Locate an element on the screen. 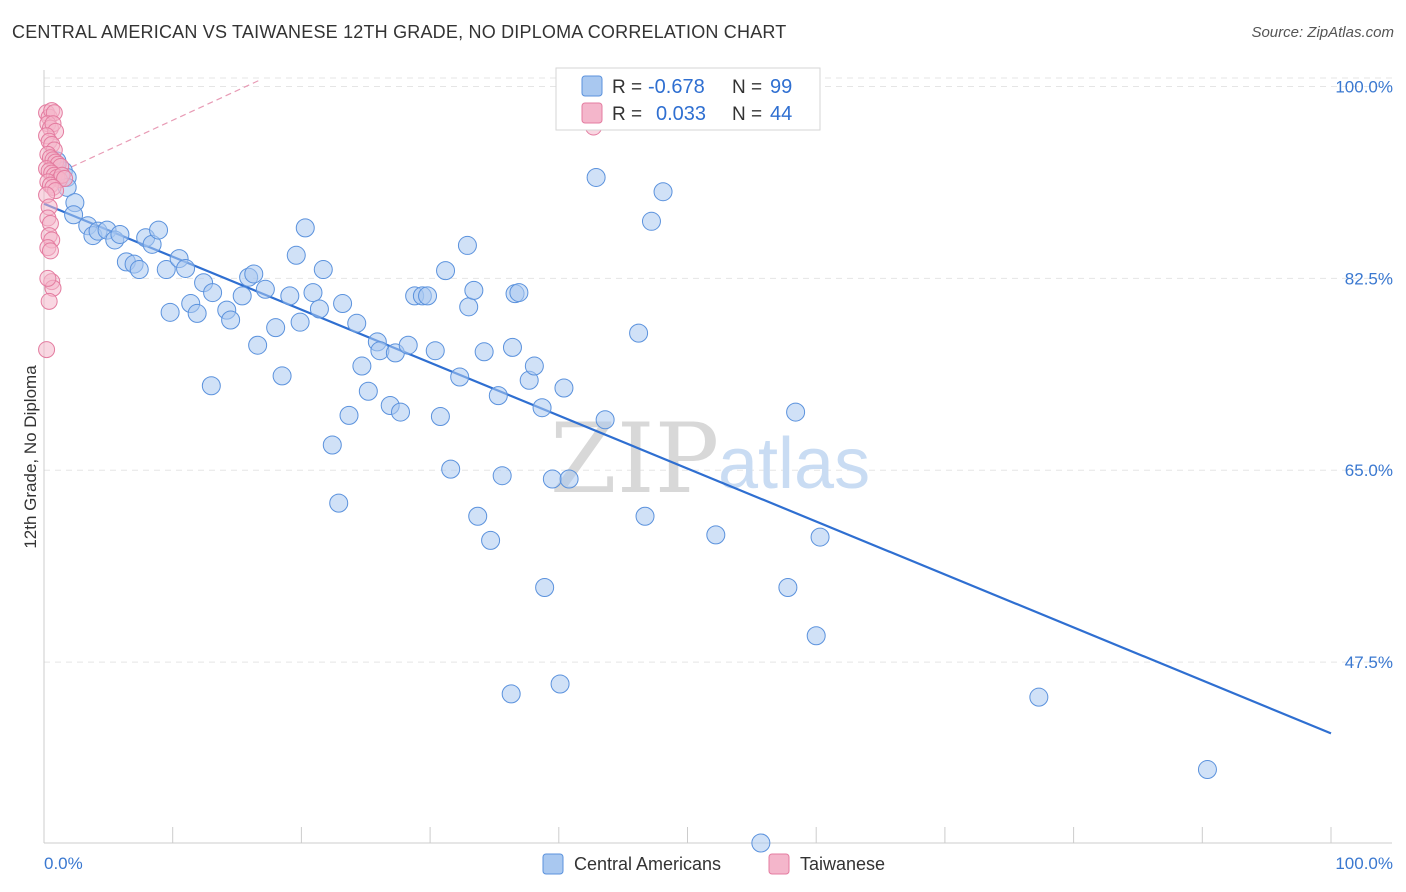 This screenshot has height=892, width=1406. y-tick-label-3: 100.0% is located at coordinates (1364, 86).